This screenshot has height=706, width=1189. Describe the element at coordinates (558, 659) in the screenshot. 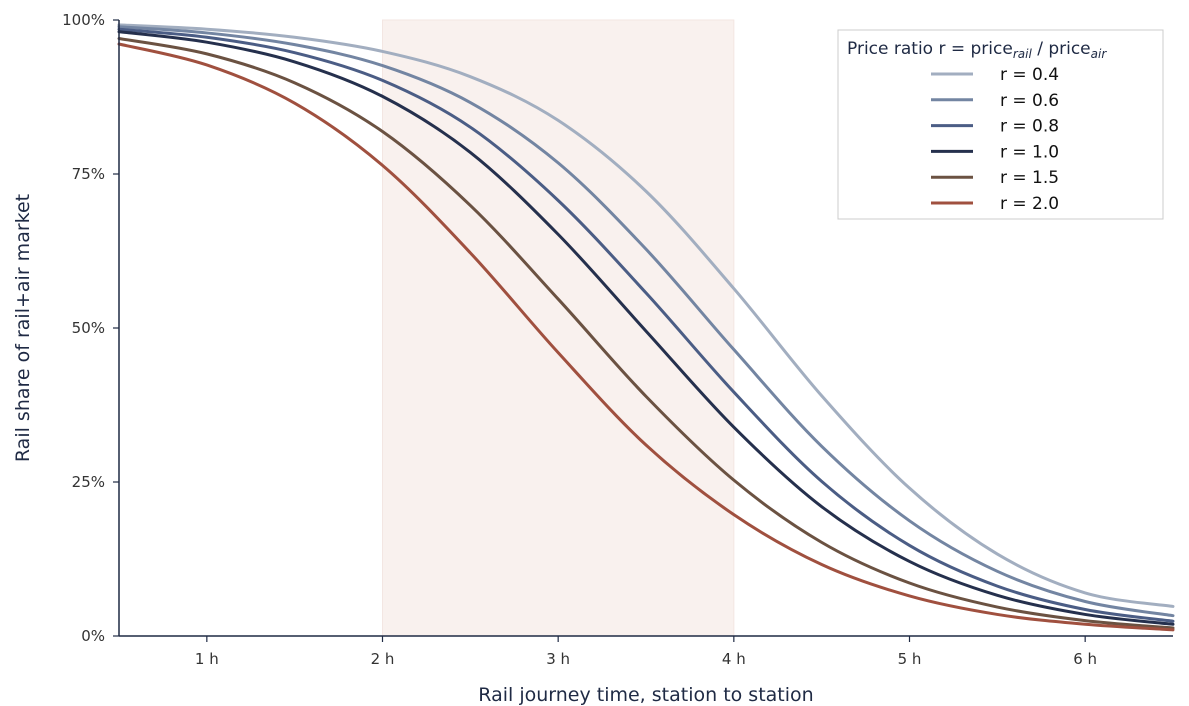

I see `x-tick-label: 3 h` at that location.